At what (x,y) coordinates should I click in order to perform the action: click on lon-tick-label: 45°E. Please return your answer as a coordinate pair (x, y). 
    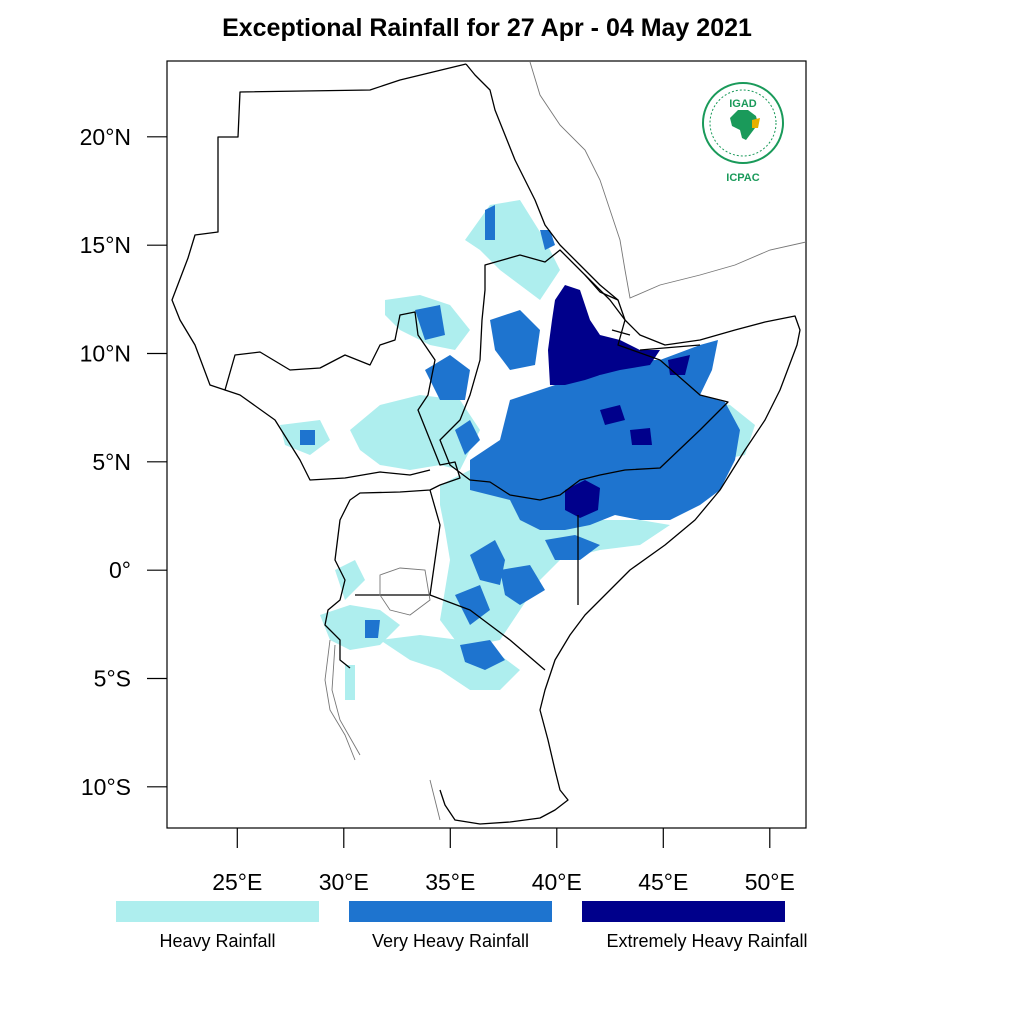
    Looking at the image, I should click on (663, 882).